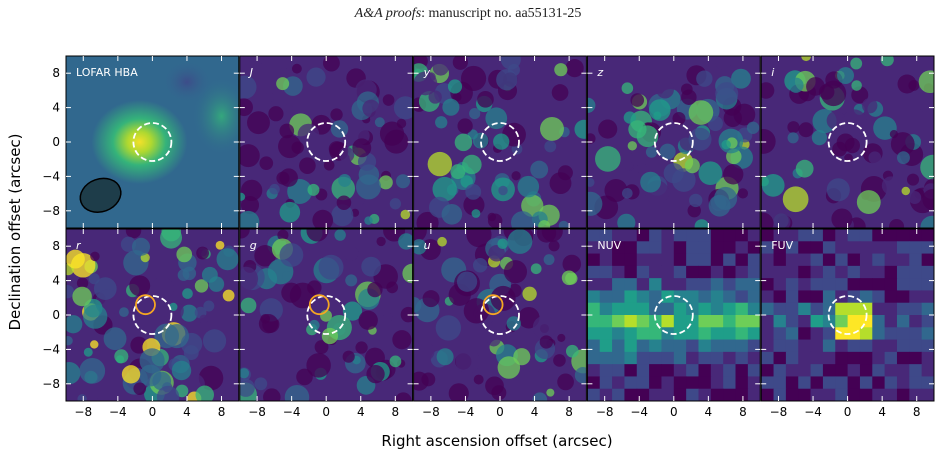 The height and width of the screenshot is (458, 936). What do you see at coordinates (100, 195) in the screenshot?
I see `beam-ellipse` at bounding box center [100, 195].